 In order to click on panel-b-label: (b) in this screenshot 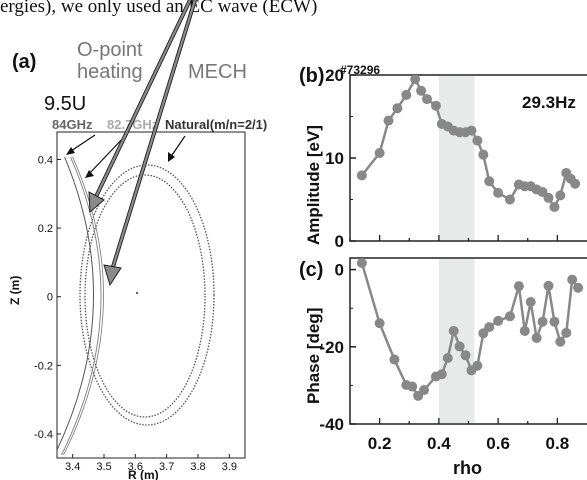, I will do `click(312, 76)`.